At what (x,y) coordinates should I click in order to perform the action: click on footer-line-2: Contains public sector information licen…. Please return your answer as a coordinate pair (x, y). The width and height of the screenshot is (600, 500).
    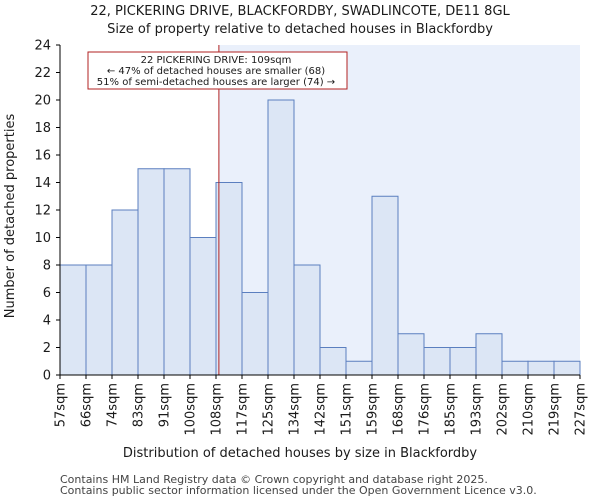
    Looking at the image, I should click on (298, 490).